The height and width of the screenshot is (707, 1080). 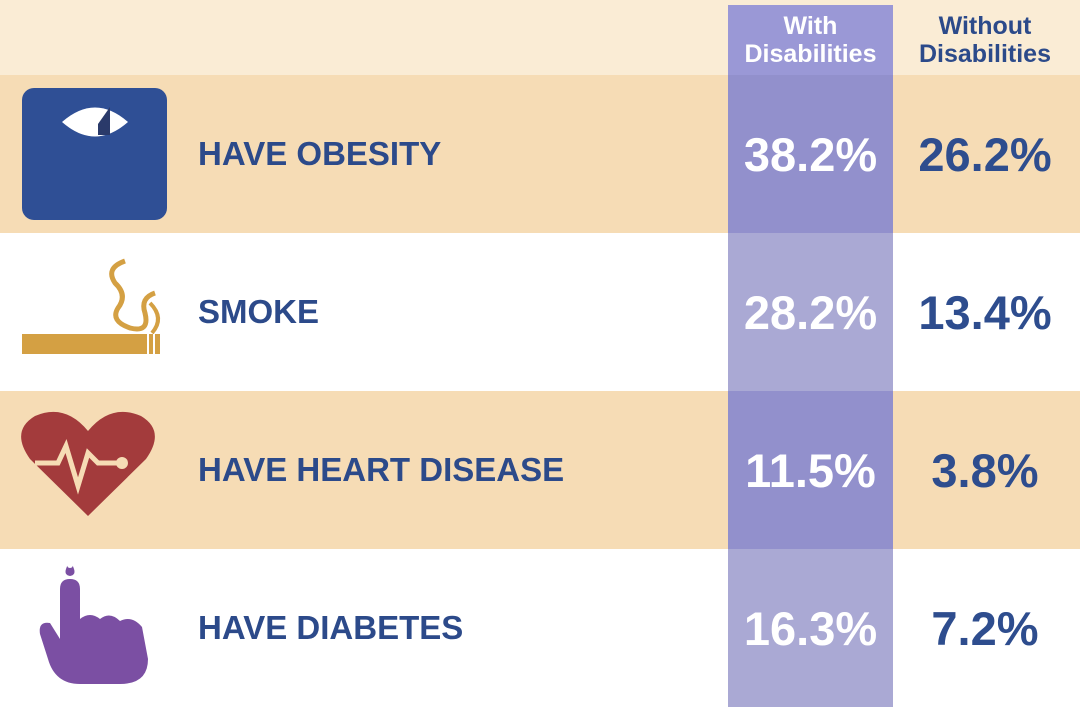 What do you see at coordinates (331, 627) in the screenshot?
I see `row-label: HAVE DIABETES` at bounding box center [331, 627].